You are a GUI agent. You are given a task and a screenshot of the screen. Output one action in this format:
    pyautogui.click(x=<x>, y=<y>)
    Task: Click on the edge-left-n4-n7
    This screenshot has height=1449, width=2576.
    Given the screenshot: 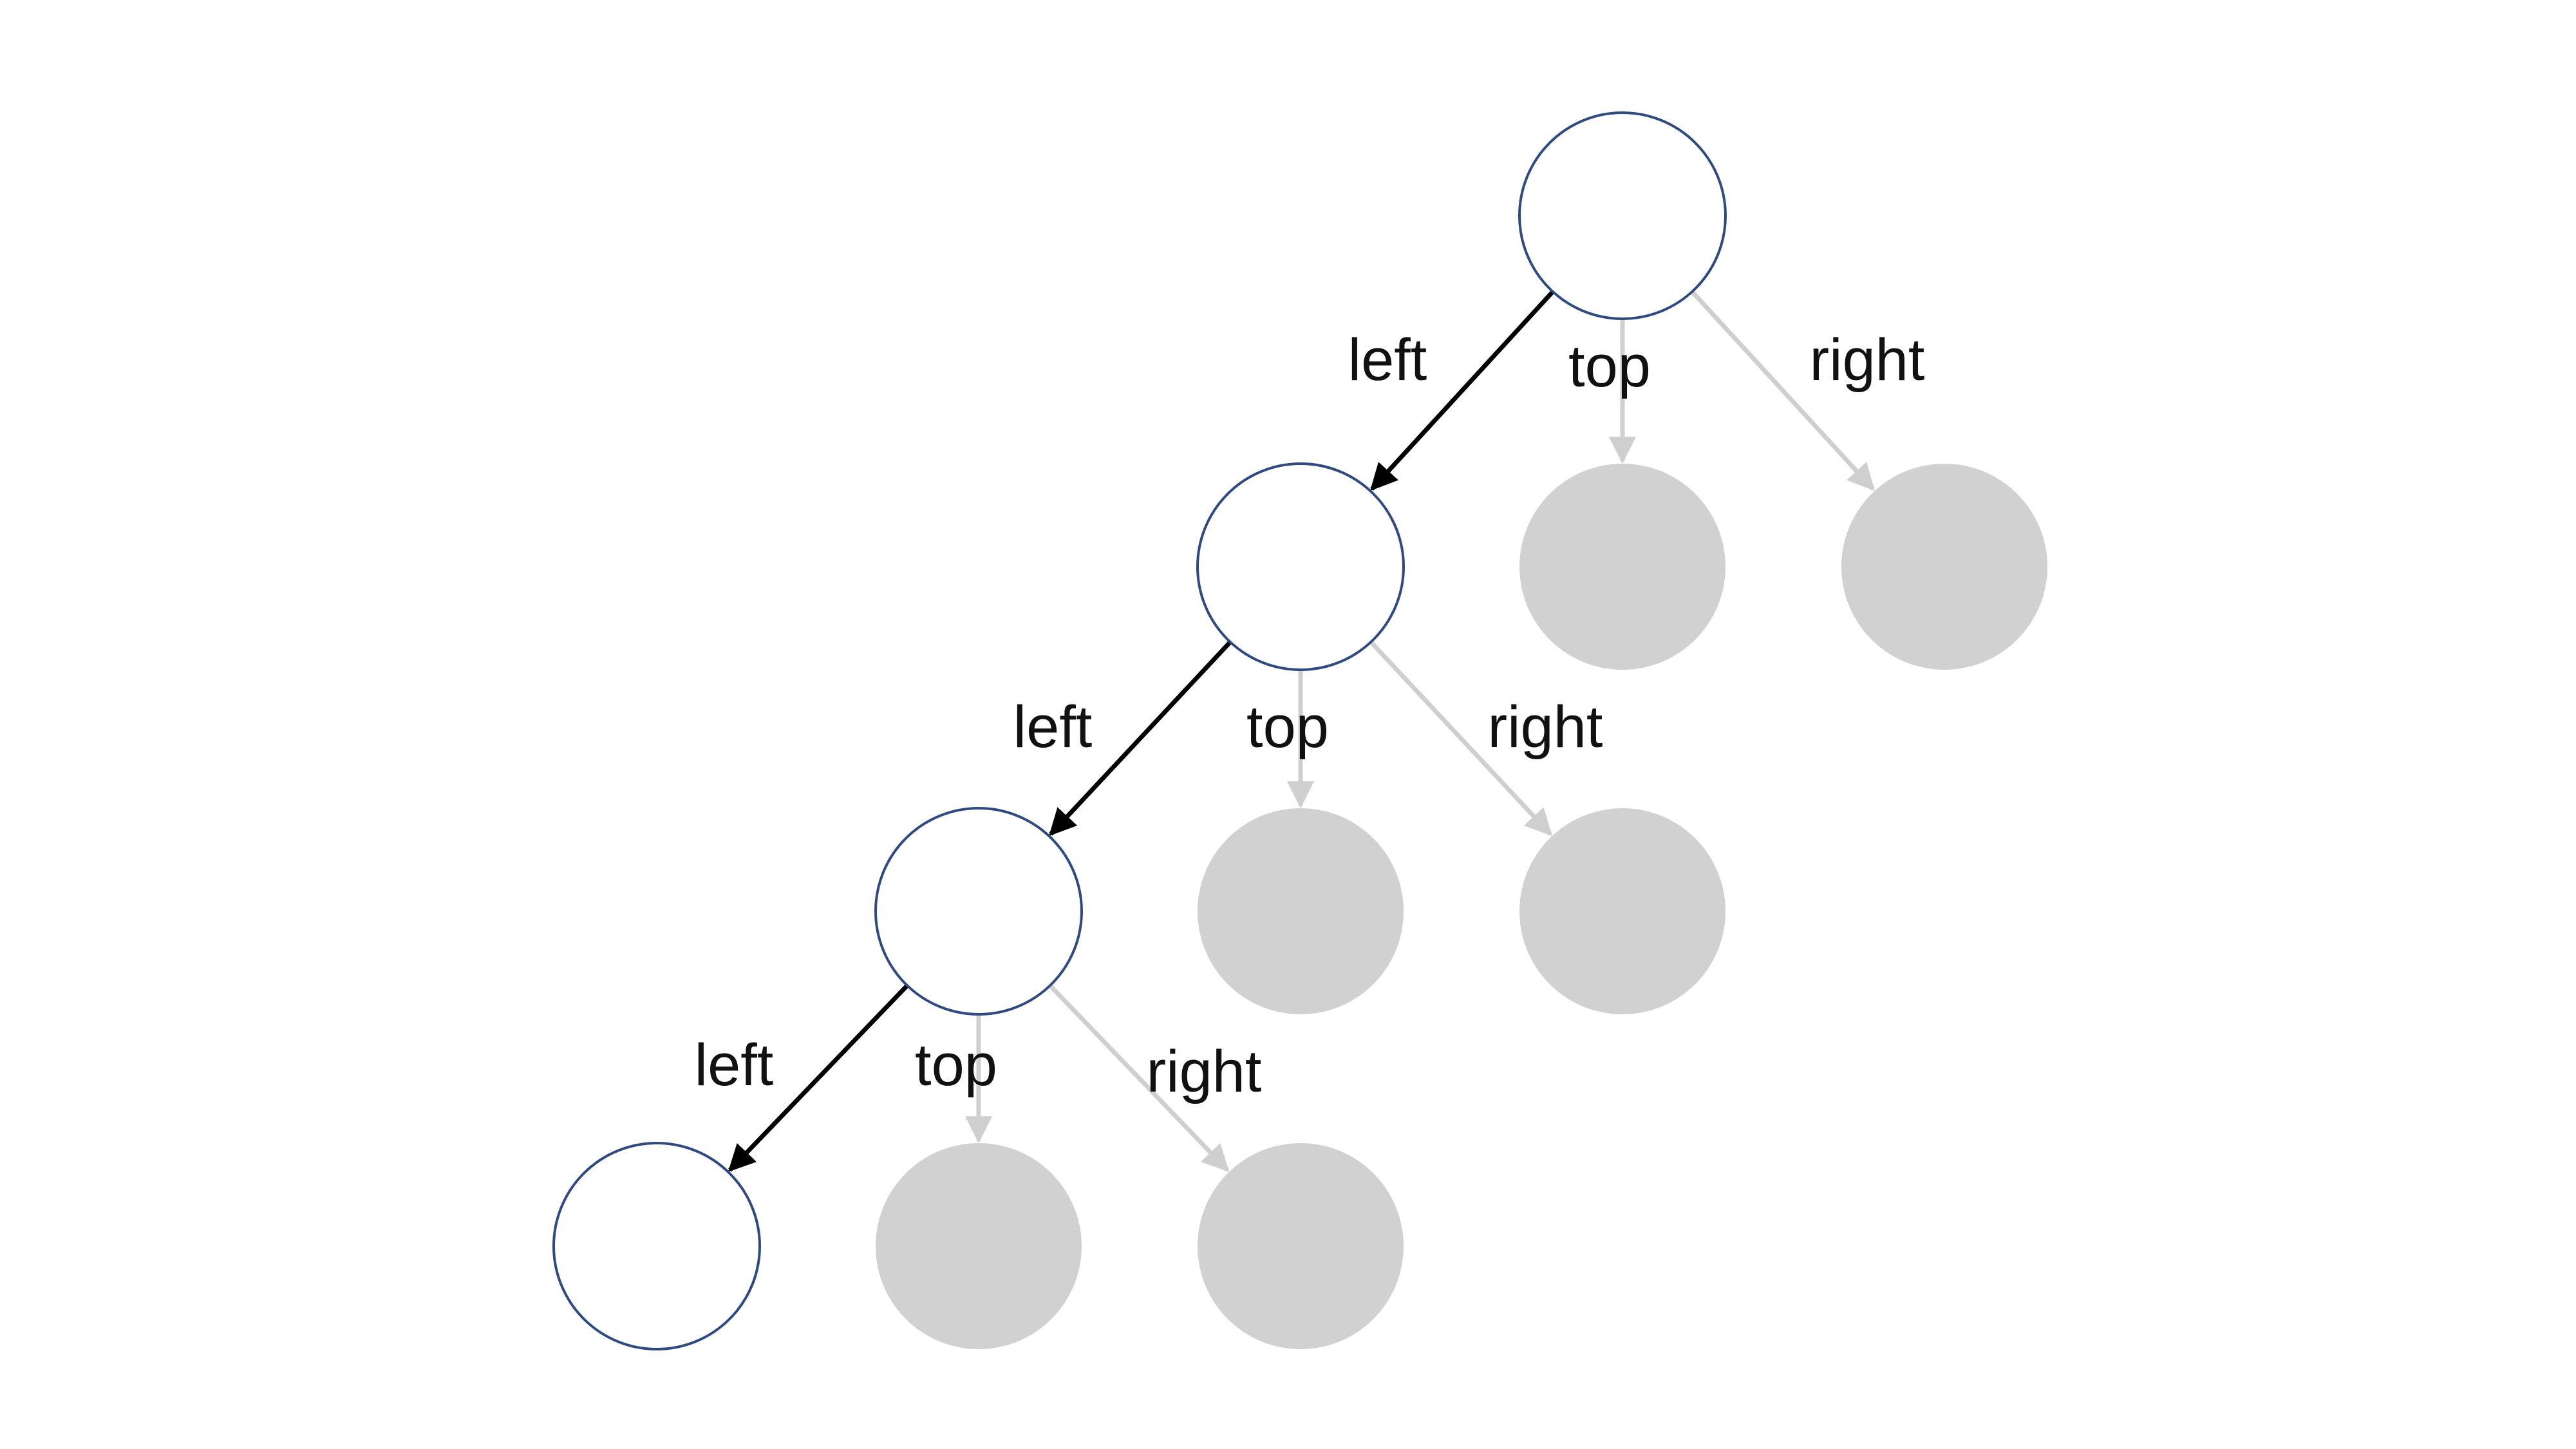 What is the action you would take?
    pyautogui.click(x=818, y=1077)
    